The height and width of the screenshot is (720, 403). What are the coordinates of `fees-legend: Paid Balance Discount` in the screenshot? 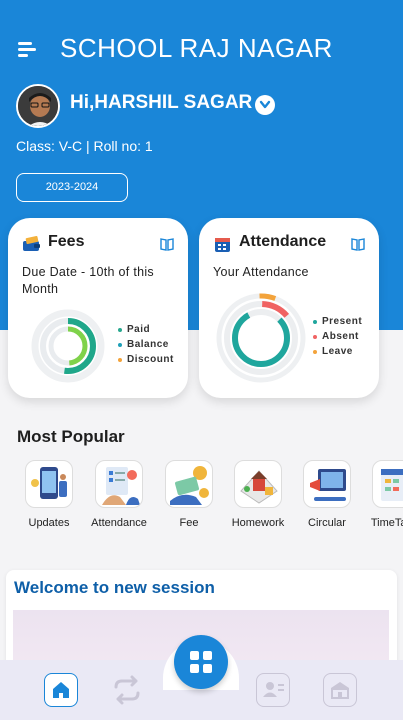 It's located at (146, 344).